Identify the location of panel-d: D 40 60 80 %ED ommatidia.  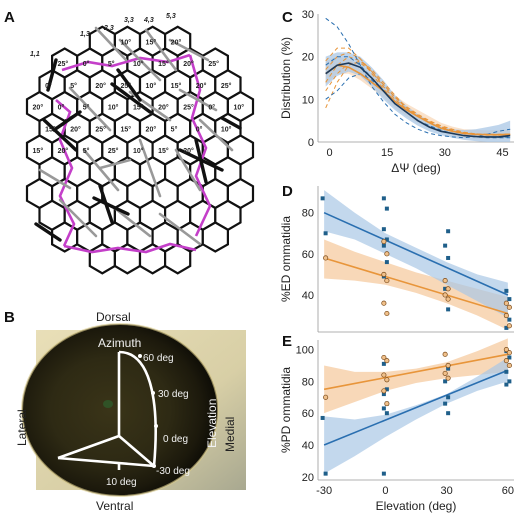
(396, 258).